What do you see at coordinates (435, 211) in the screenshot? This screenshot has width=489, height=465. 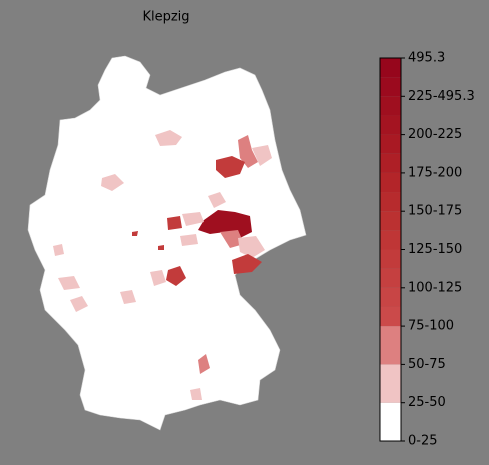 I see `colorbar-label: 150-175` at bounding box center [435, 211].